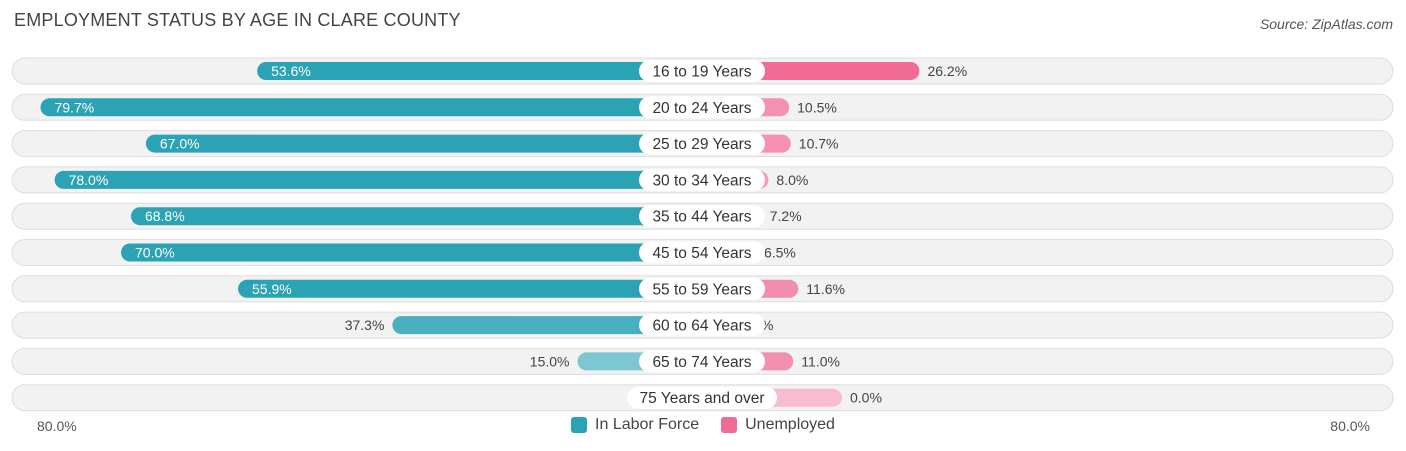  I want to click on category-label: 16 to 19 Years, so click(701, 72).